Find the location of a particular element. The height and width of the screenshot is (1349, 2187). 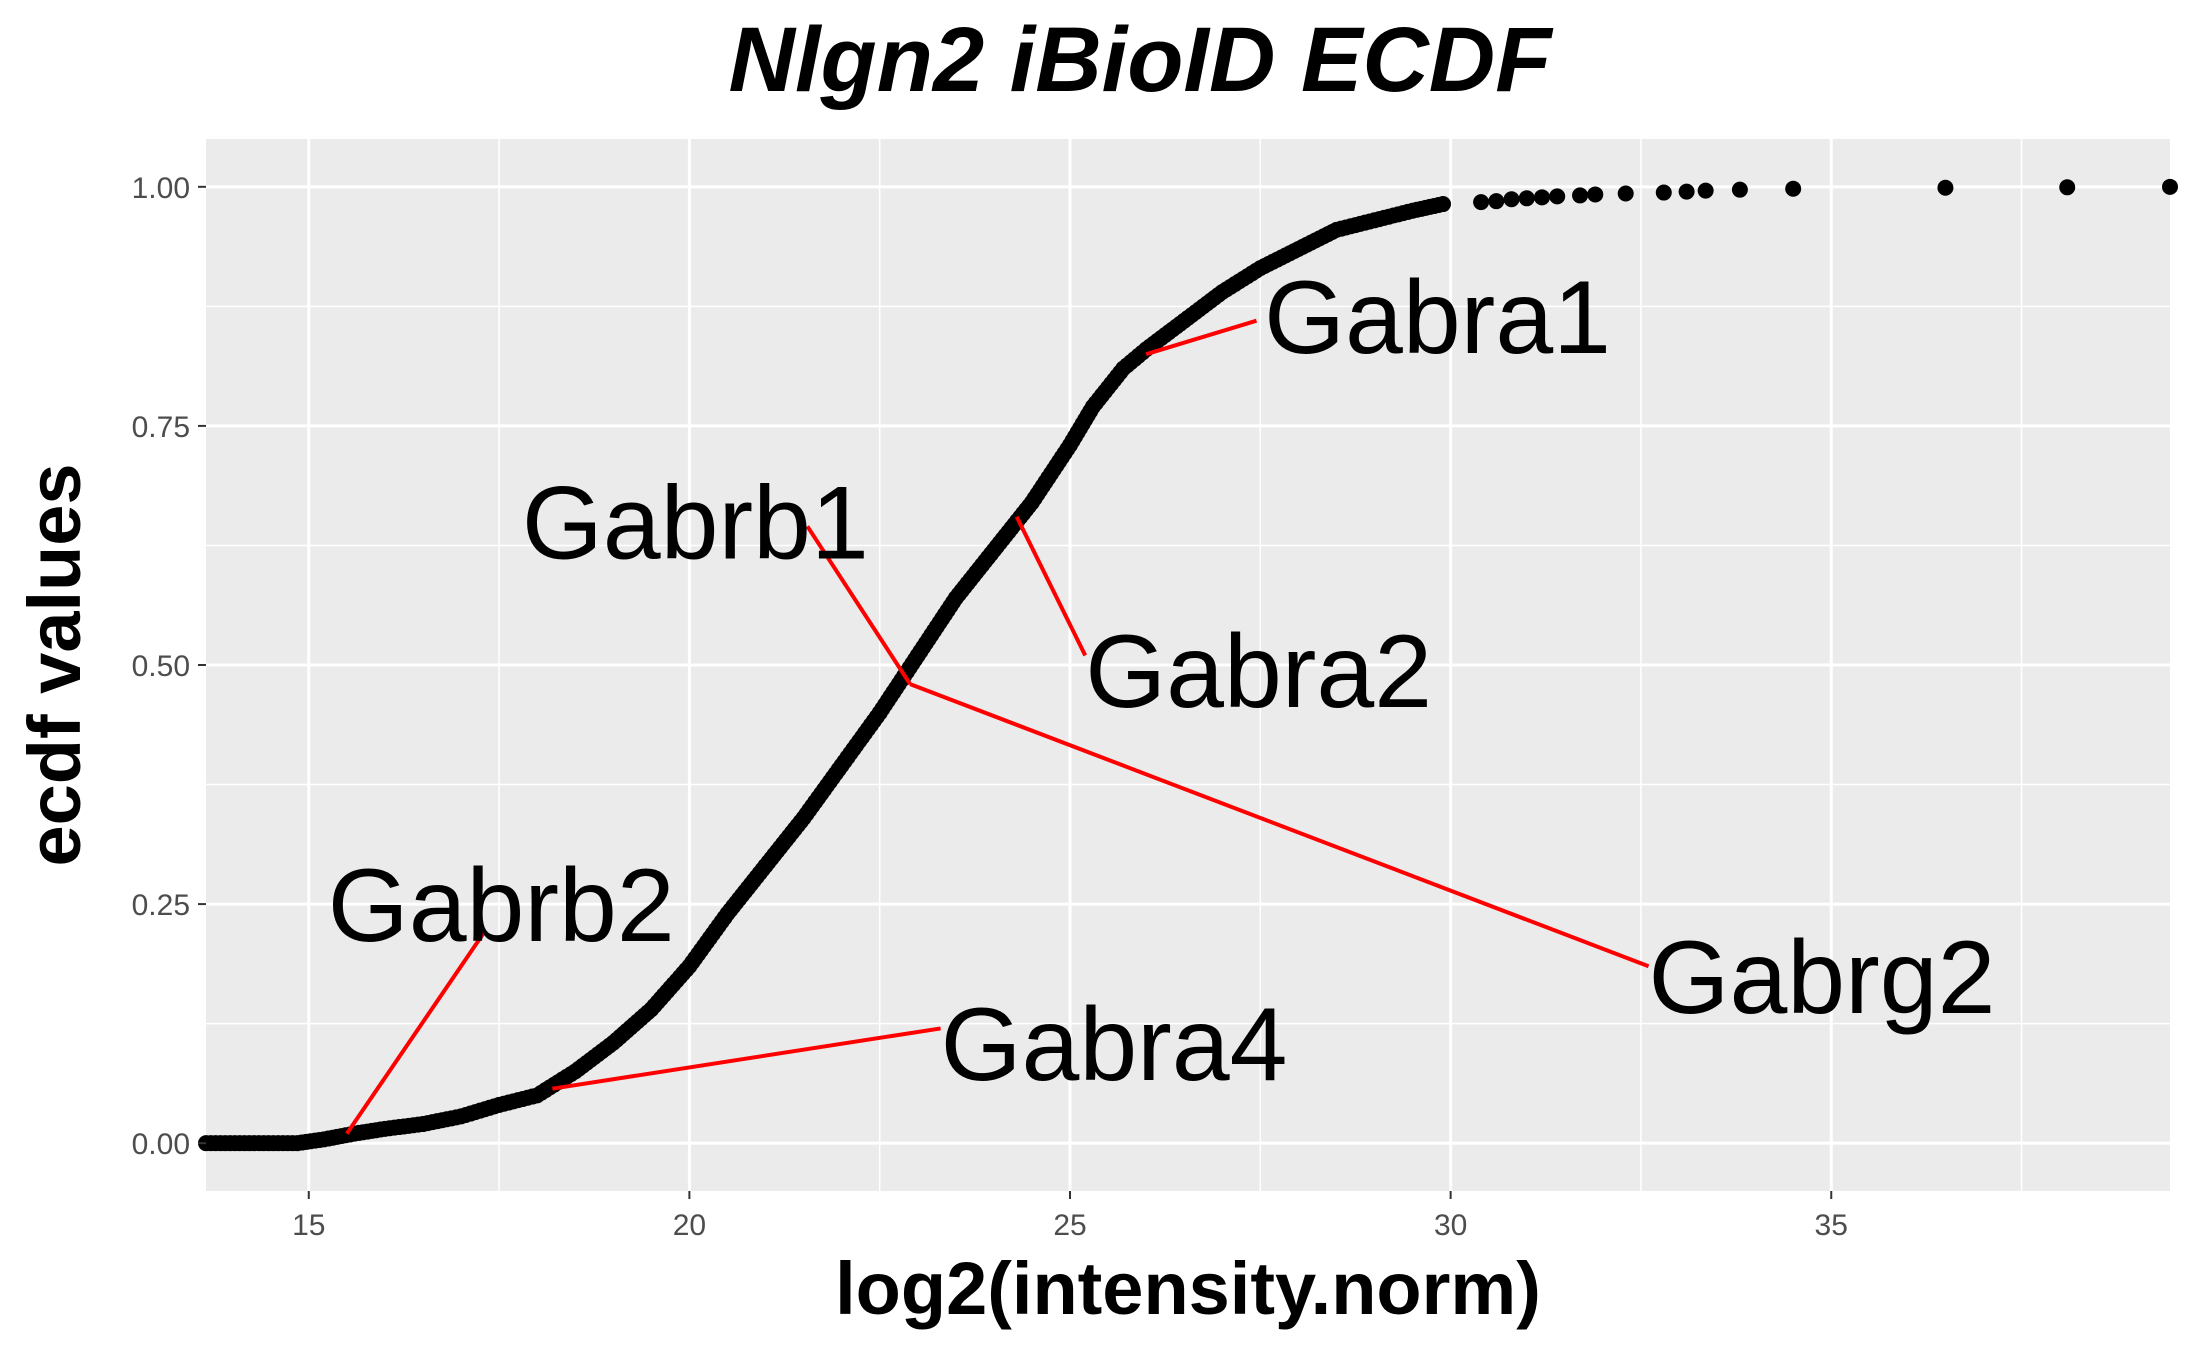

y-tick-label: 0.25 is located at coordinates (161, 905).